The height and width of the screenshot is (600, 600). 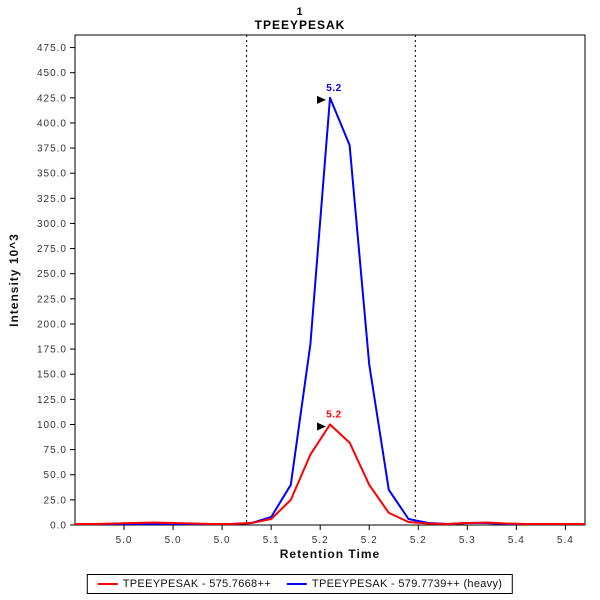 What do you see at coordinates (52, 375) in the screenshot?
I see `y-tick-label: 150.0` at bounding box center [52, 375].